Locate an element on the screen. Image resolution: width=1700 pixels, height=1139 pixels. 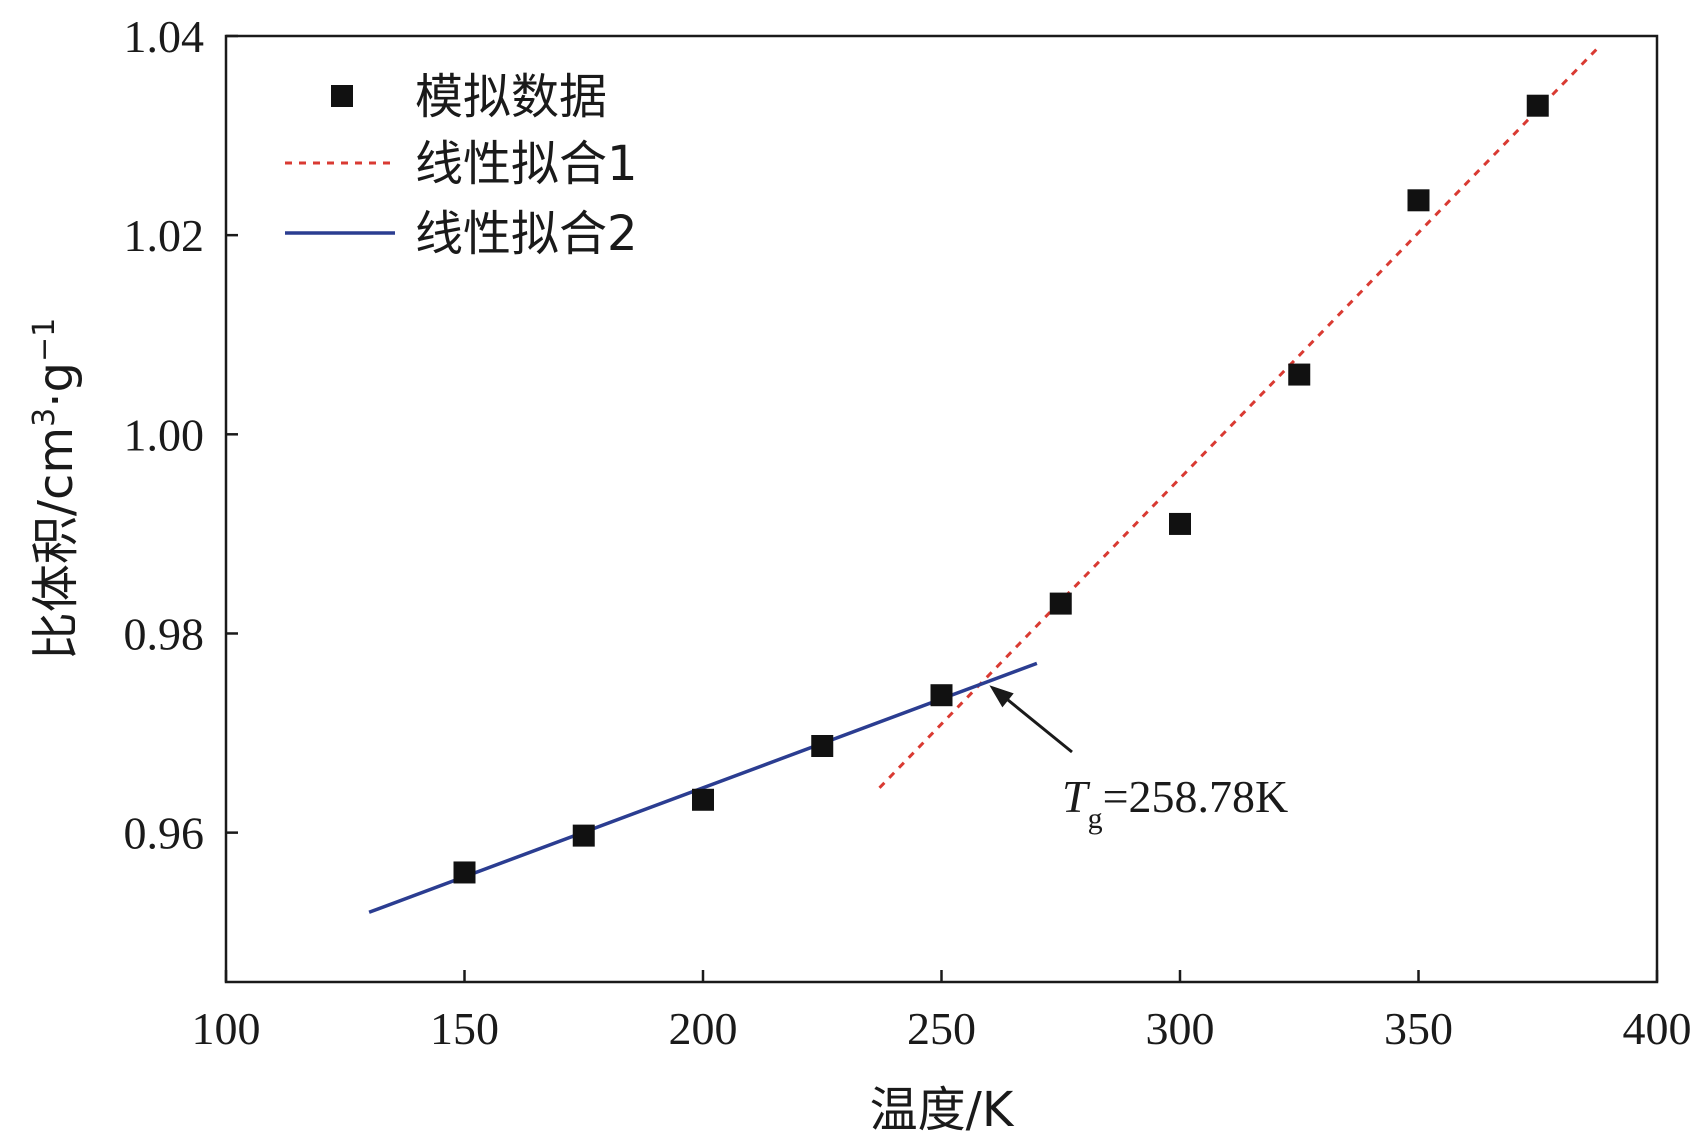
x-tick-label: 400 is located at coordinates (1657, 1028).